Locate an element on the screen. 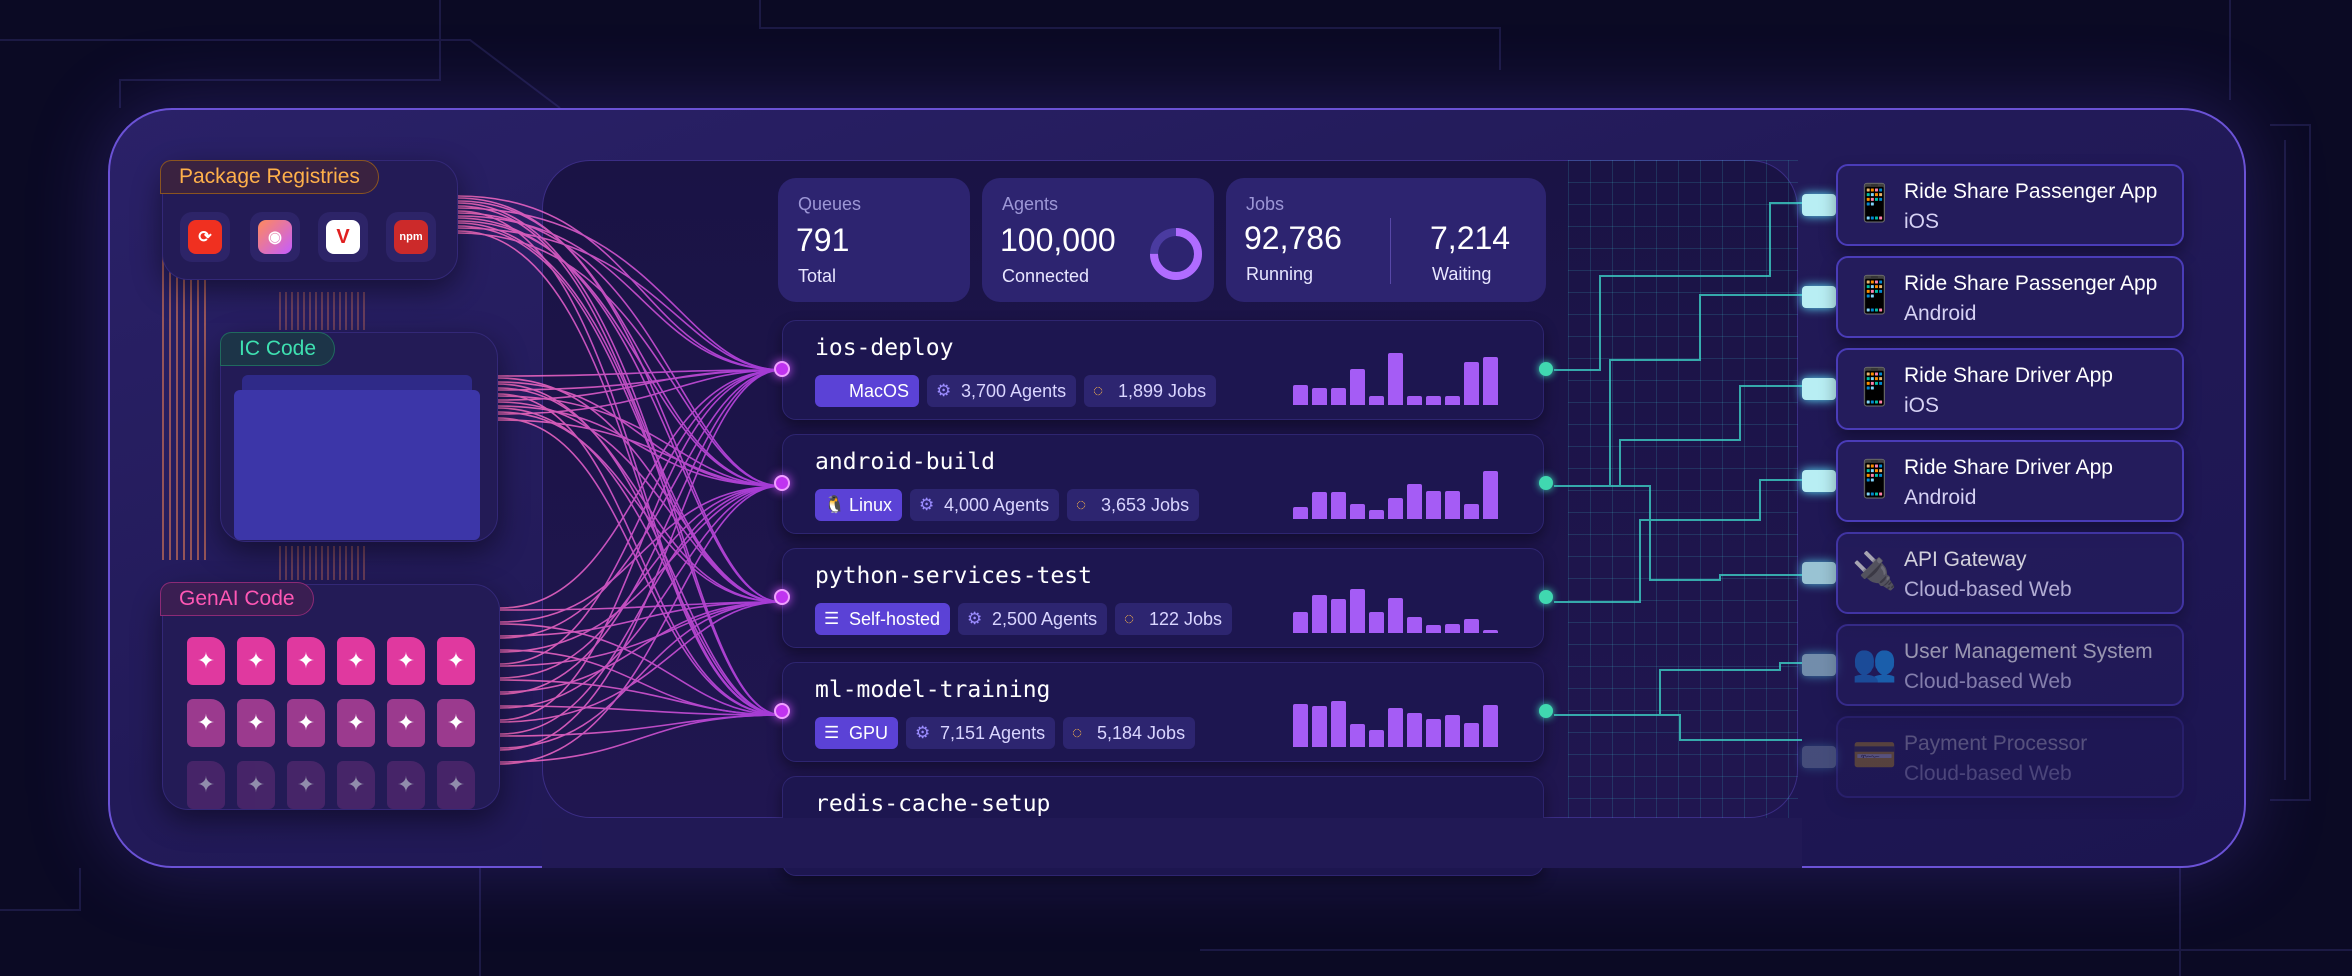 This screenshot has width=2352, height=976. target-title: API Gateway is located at coordinates (1965, 559).